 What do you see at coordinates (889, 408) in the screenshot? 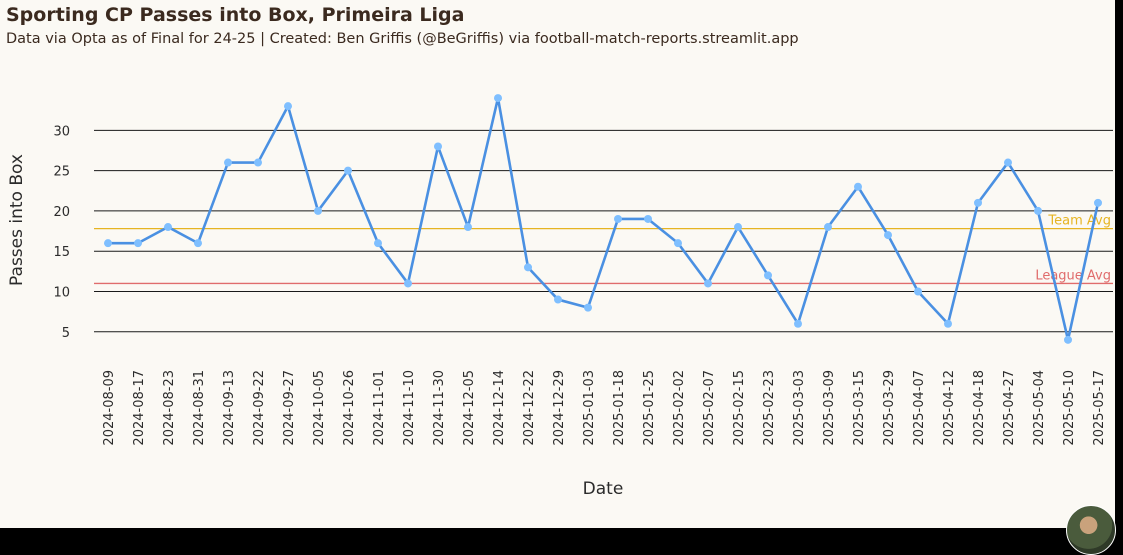
I see `x-tick-label: 2025-03-29` at bounding box center [889, 408].